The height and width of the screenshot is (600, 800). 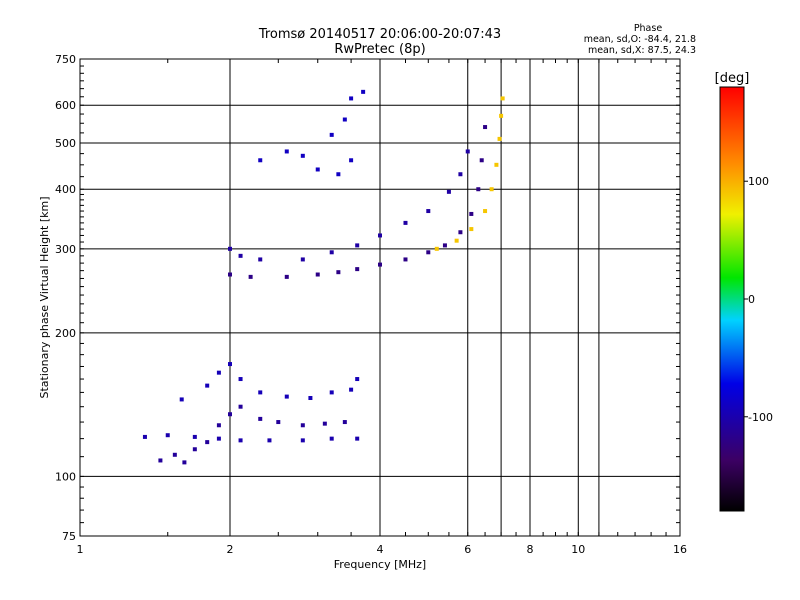 What do you see at coordinates (732, 78) in the screenshot?
I see `colorbar-label: [deg]` at bounding box center [732, 78].